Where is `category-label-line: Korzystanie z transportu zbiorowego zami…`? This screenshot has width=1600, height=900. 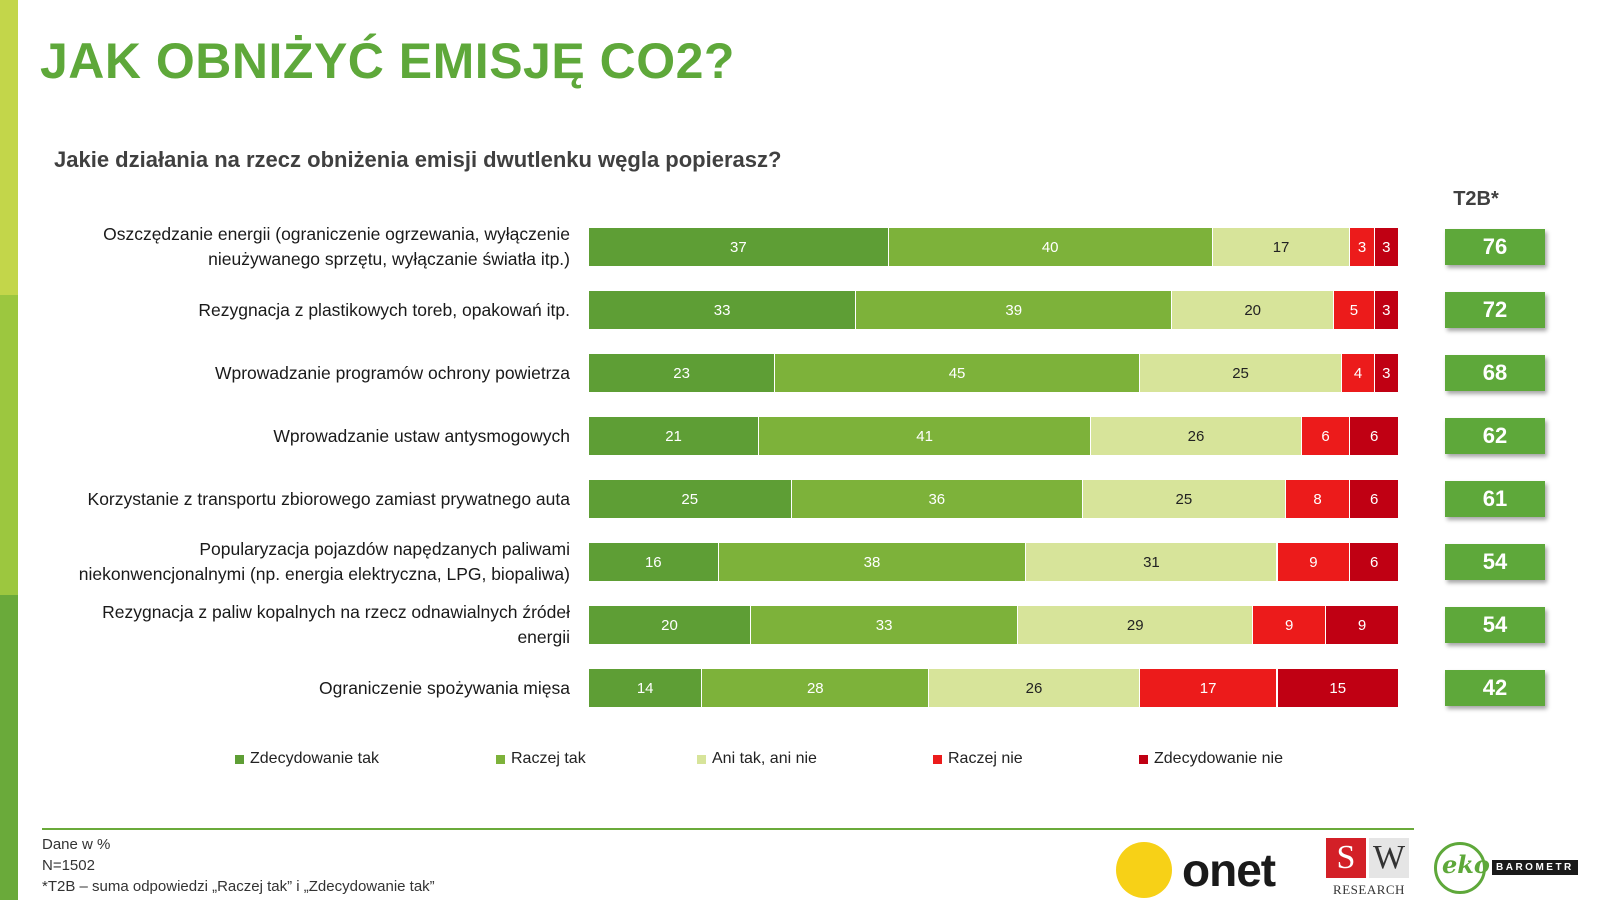
category-label-line: Korzystanie z transportu zbiorowego zami… is located at coordinates (328, 498).